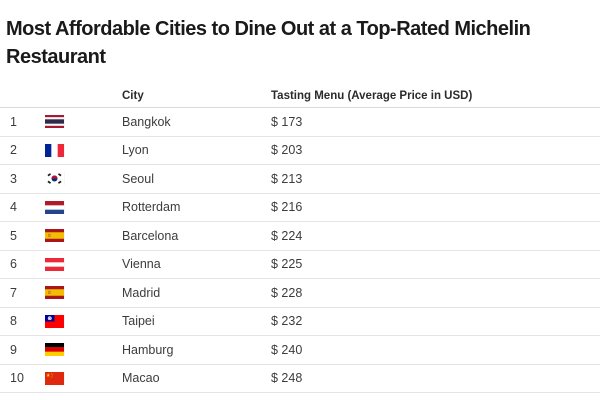  Describe the element at coordinates (372, 95) in the screenshot. I see `column-header-price: Tasting Menu (Average Price in USD)` at that location.